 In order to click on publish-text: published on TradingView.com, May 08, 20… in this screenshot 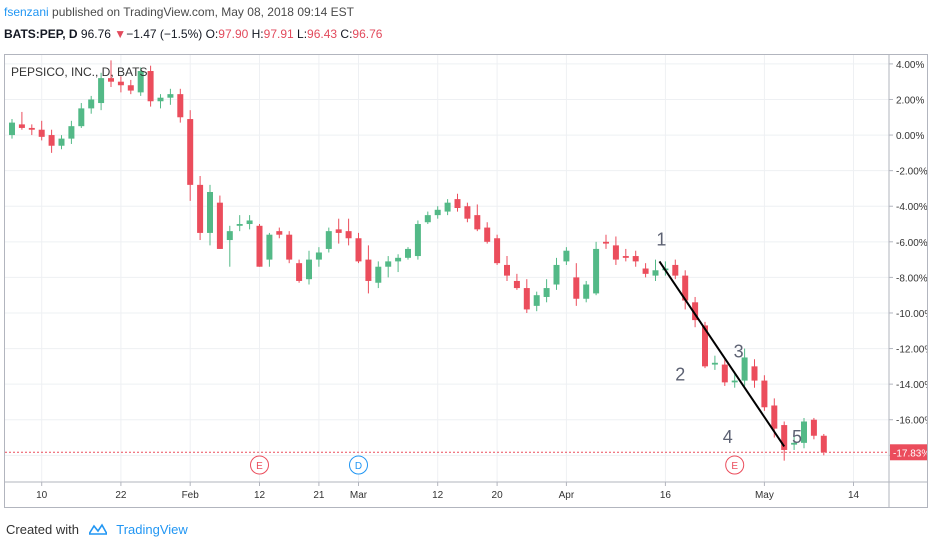, I will do `click(203, 12)`.